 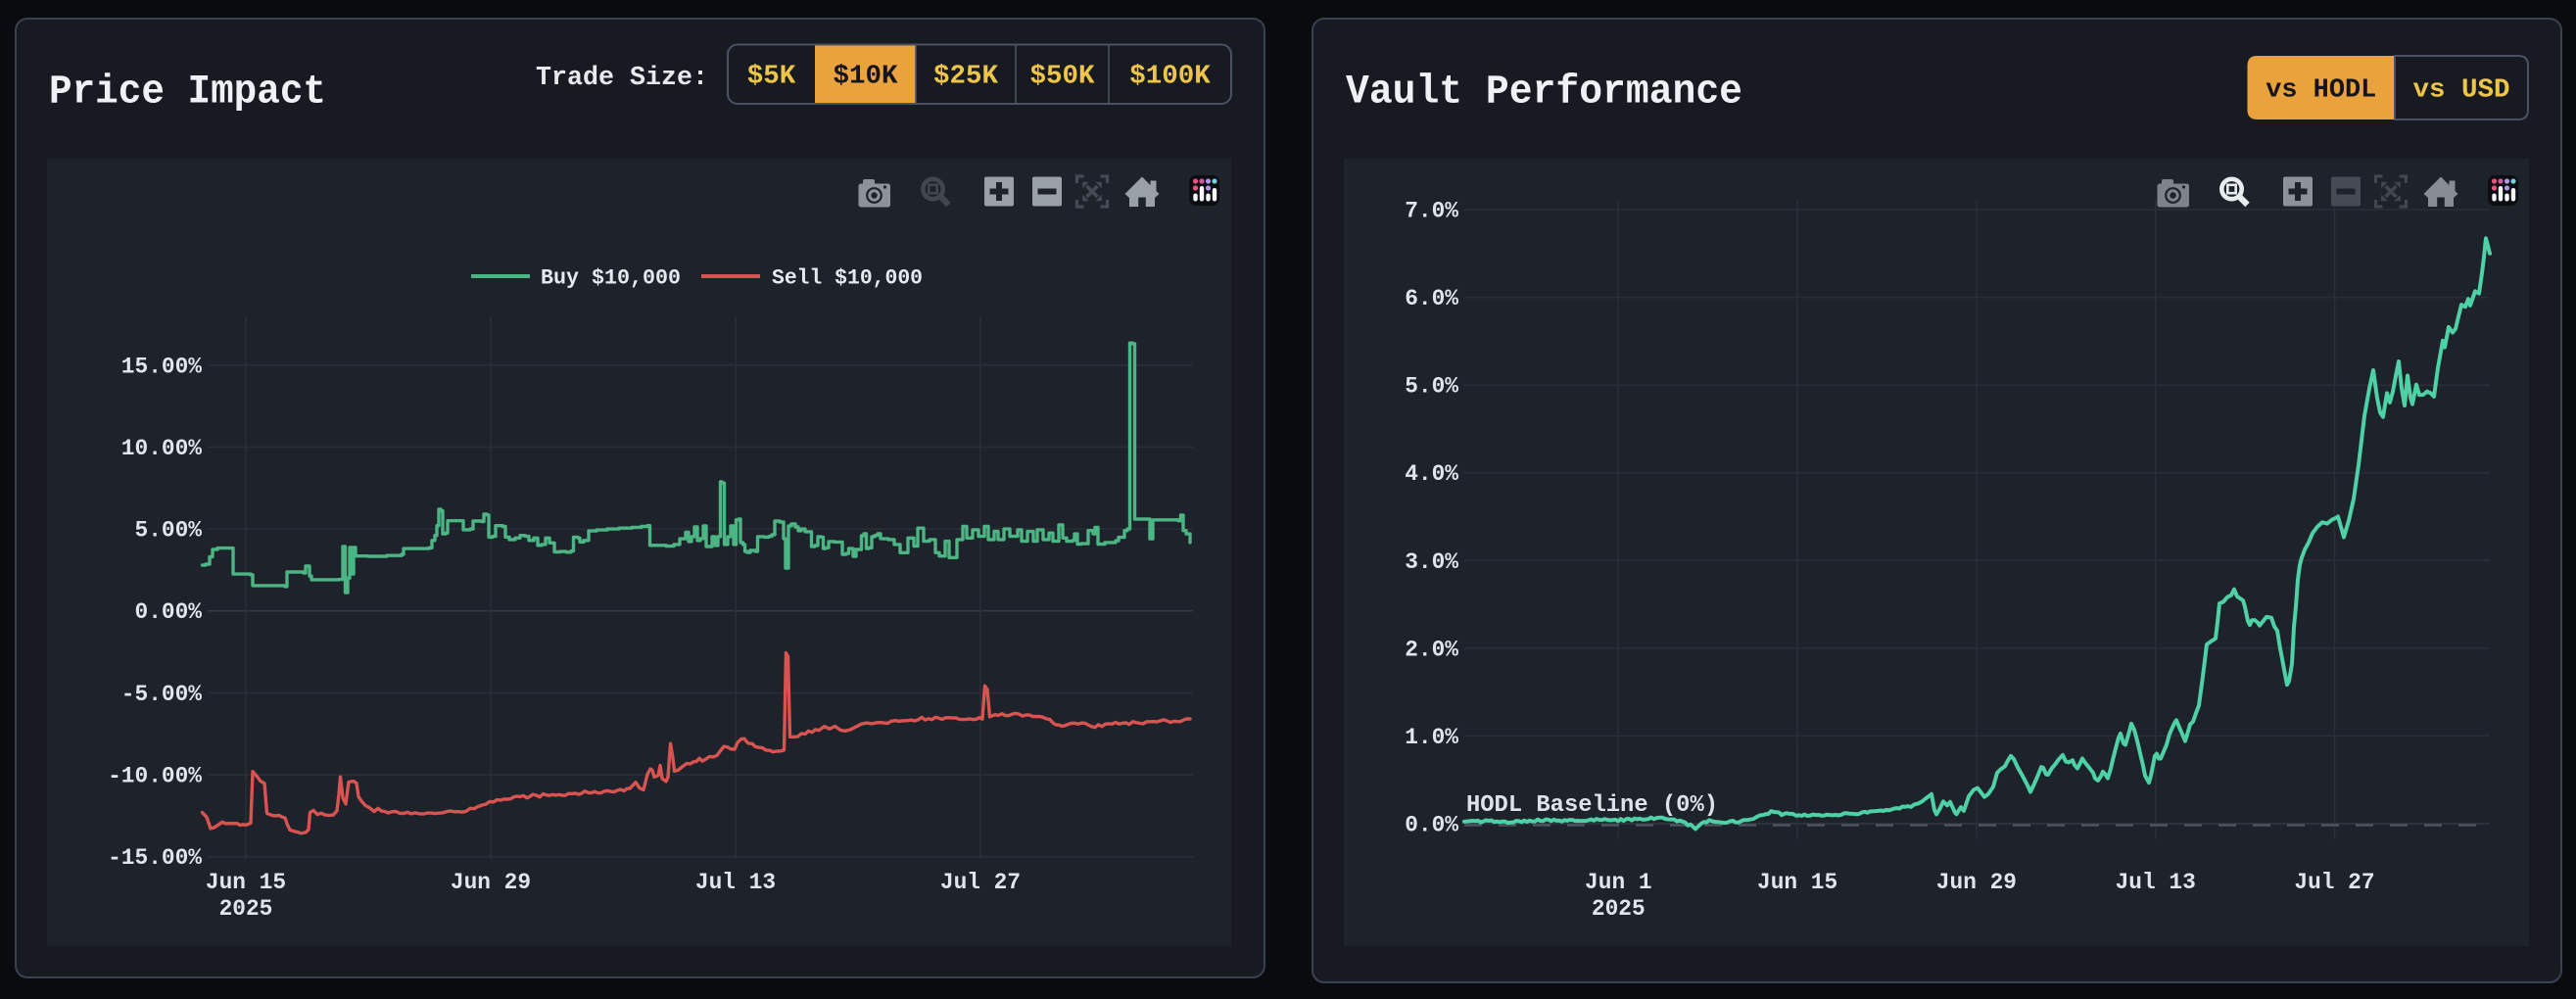 What do you see at coordinates (1432, 737) in the screenshot?
I see `svg-text: 1.0%` at bounding box center [1432, 737].